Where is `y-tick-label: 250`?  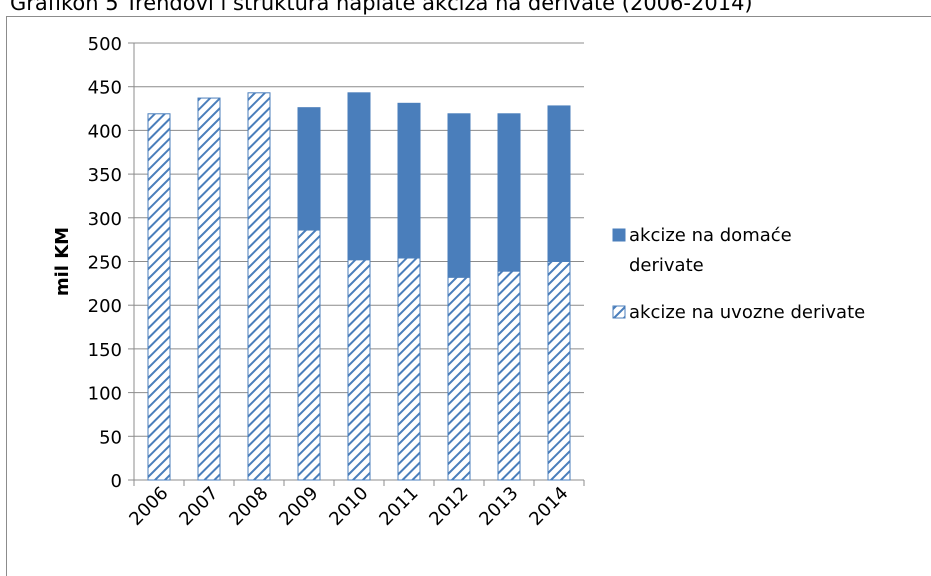
y-tick-label: 250 is located at coordinates (105, 263).